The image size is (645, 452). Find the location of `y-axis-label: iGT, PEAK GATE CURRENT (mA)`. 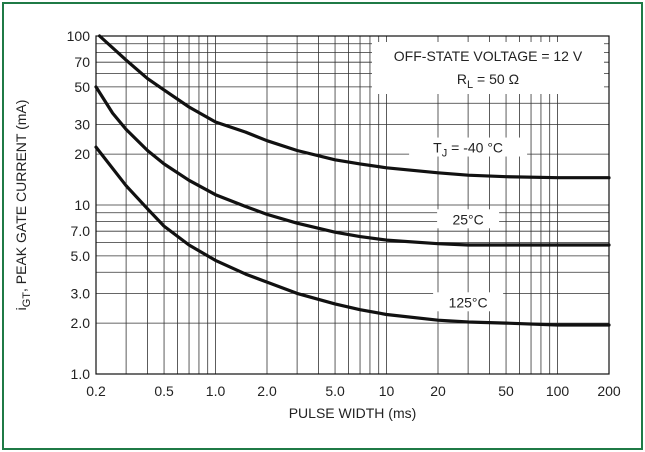

y-axis-label: iGT, PEAK GATE CURRENT (mA) is located at coordinates (23, 205).